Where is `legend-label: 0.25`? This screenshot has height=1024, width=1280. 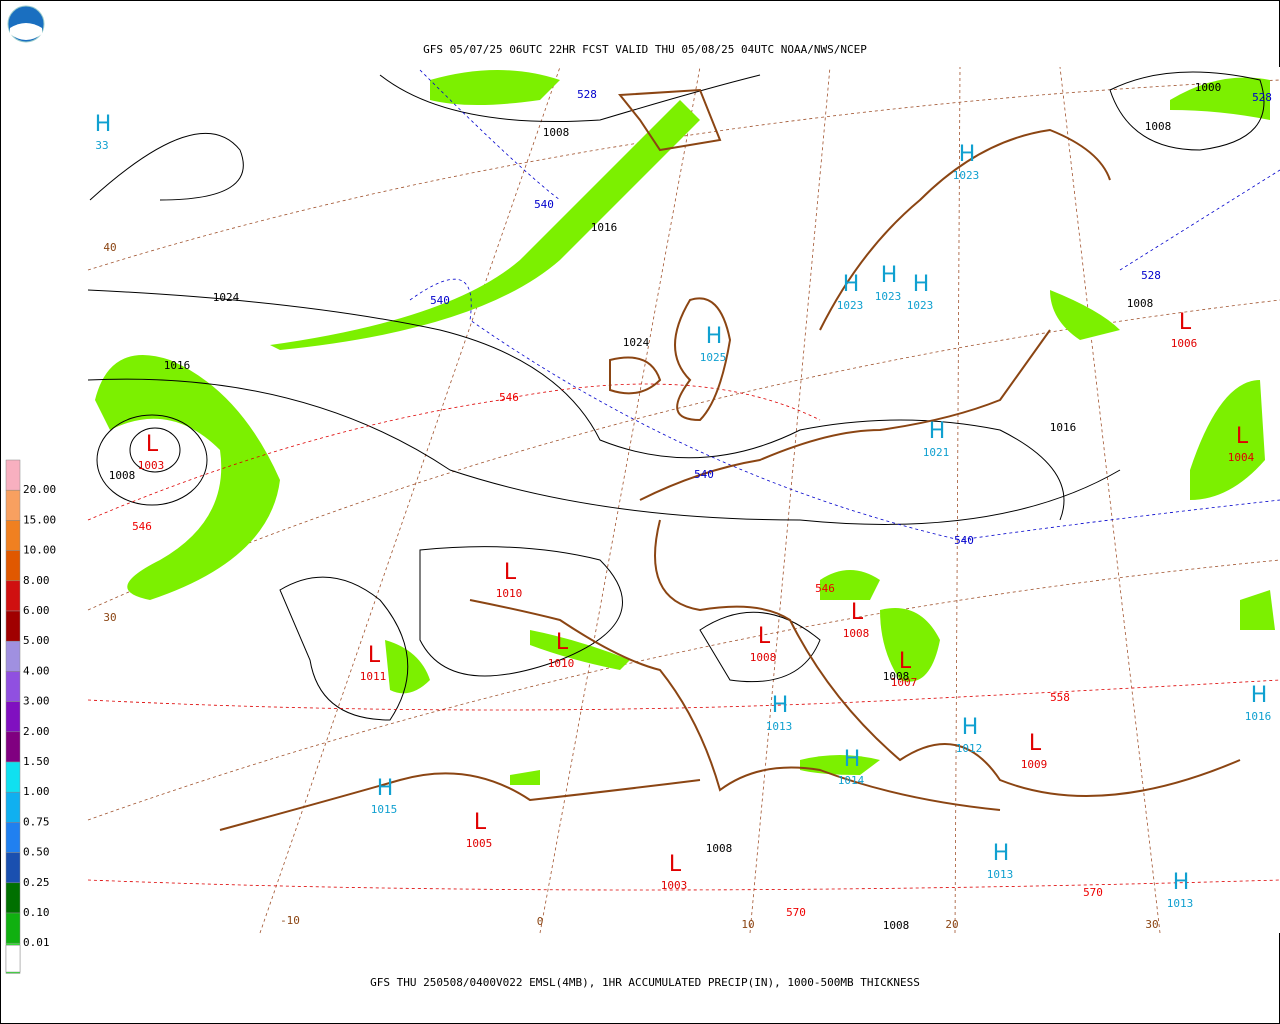
legend-label: 0.25 is located at coordinates (36, 882).